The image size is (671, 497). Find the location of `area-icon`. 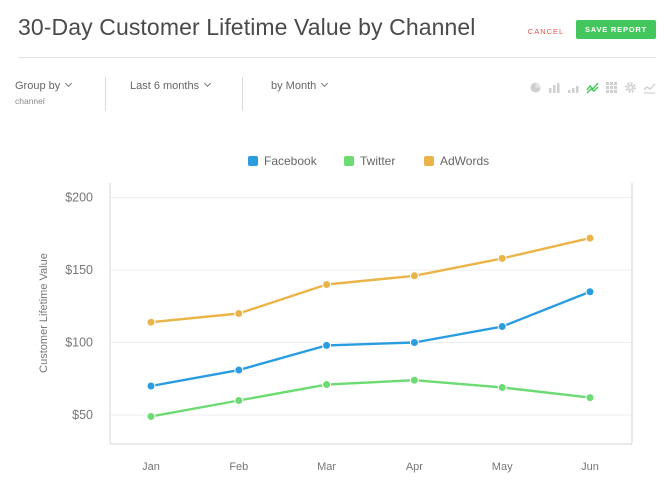

area-icon is located at coordinates (649, 87).